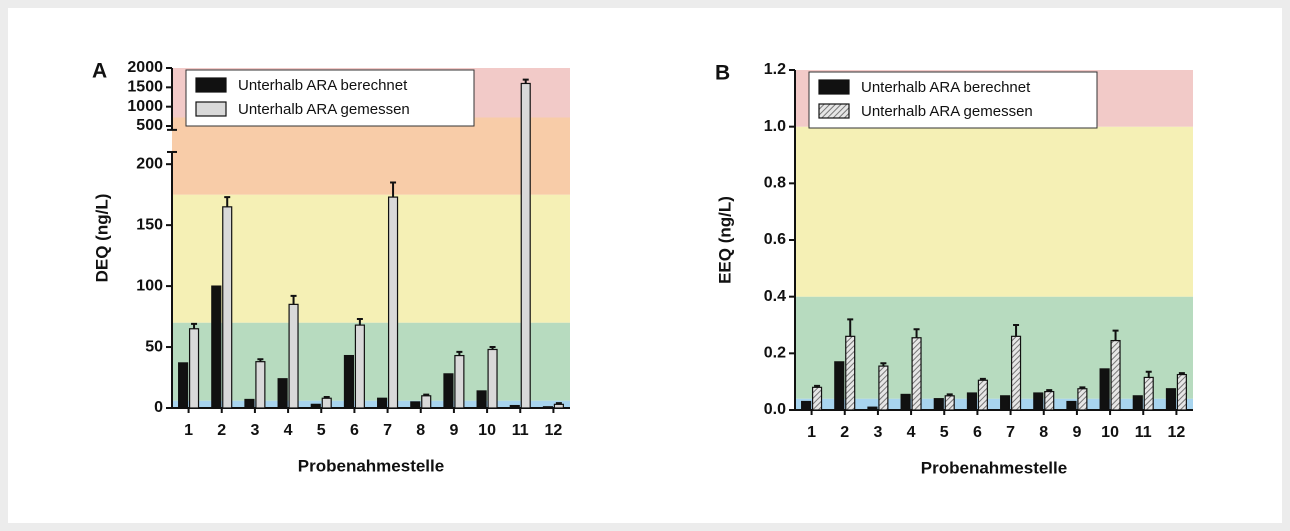 This screenshot has width=1290, height=531. What do you see at coordinates (324, 109) in the screenshot?
I see `legend-label: Unterhalb ARA gemessen` at bounding box center [324, 109].